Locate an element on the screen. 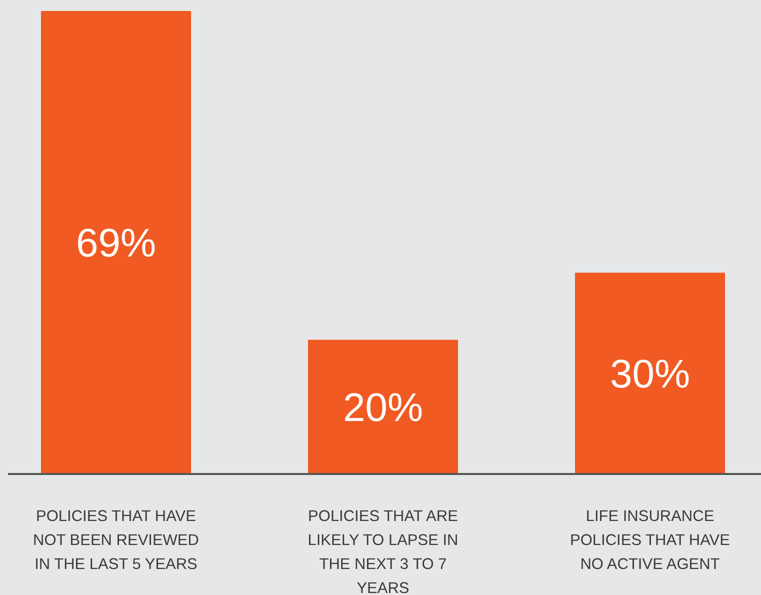 Image resolution: width=761 pixels, height=595 pixels. data-label: 69% is located at coordinates (116, 244).